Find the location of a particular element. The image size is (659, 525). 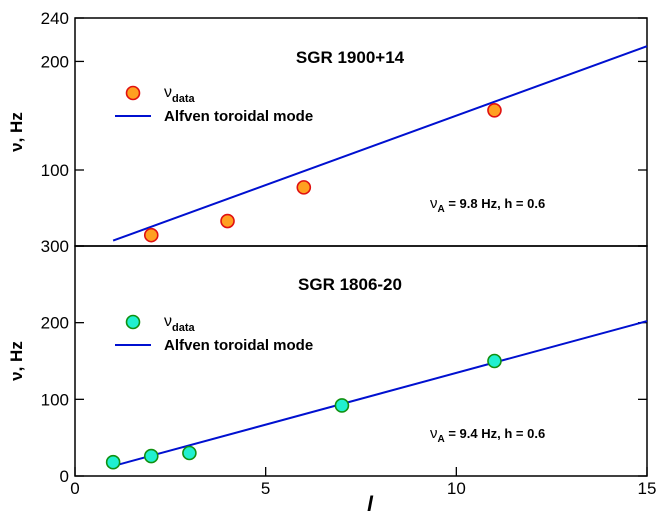

y-tick-label-bottom: 0 is located at coordinates (64, 476).